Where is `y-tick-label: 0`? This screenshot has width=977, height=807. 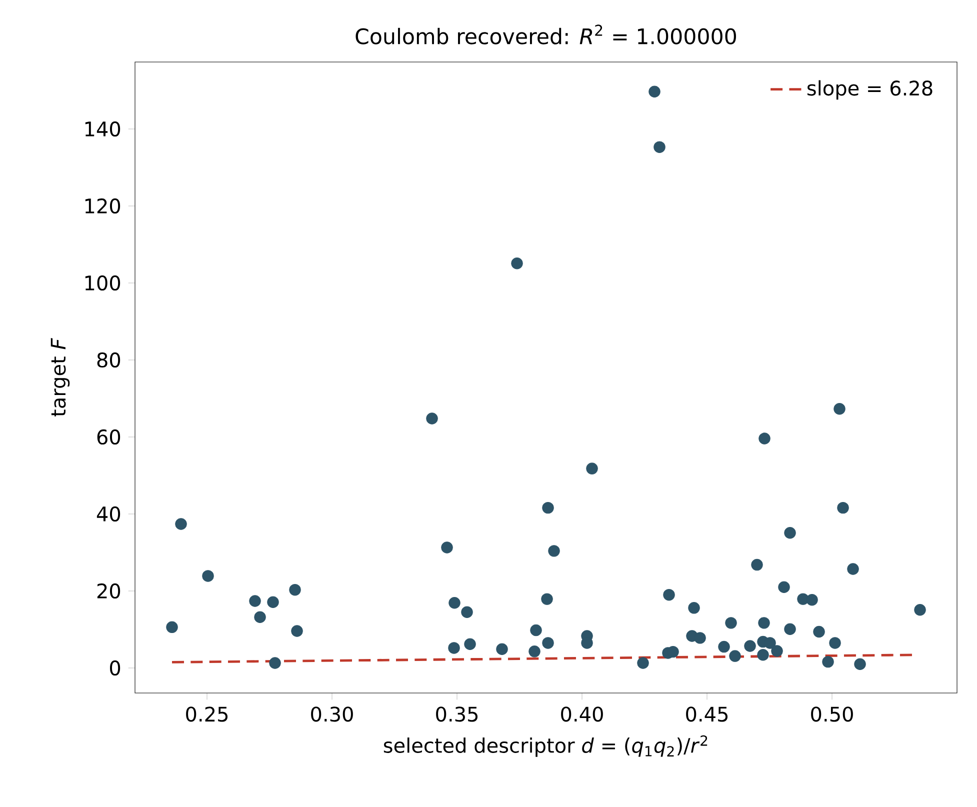 y-tick-label: 0 is located at coordinates (115, 668).